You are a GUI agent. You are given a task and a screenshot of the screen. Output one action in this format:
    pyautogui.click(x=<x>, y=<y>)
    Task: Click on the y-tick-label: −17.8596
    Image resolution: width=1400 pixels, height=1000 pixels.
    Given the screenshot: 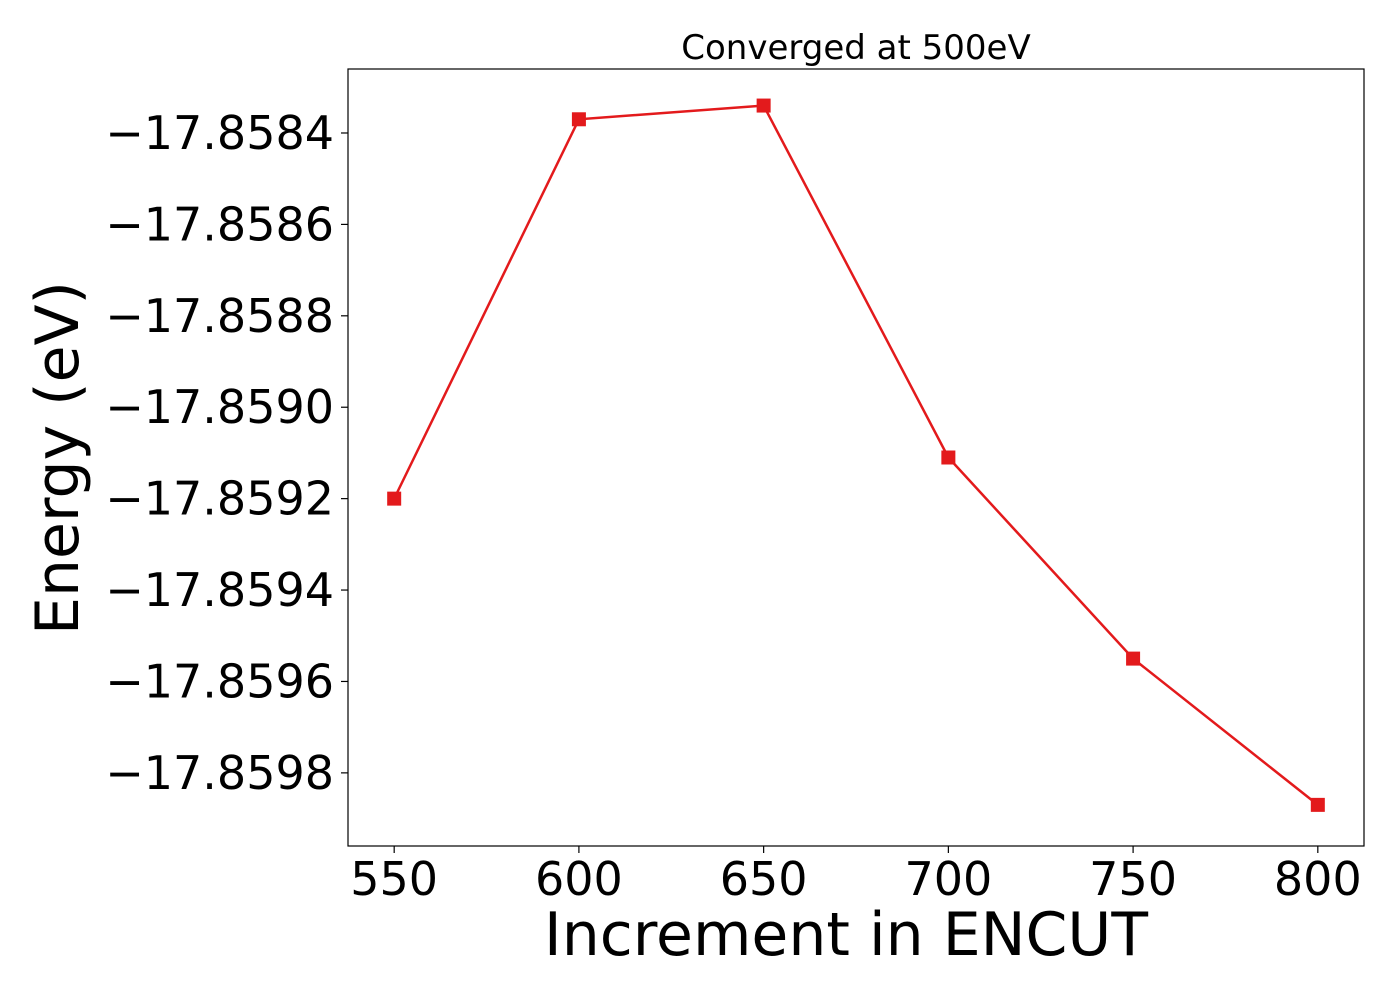 What is the action you would take?
    pyautogui.click(x=219, y=681)
    